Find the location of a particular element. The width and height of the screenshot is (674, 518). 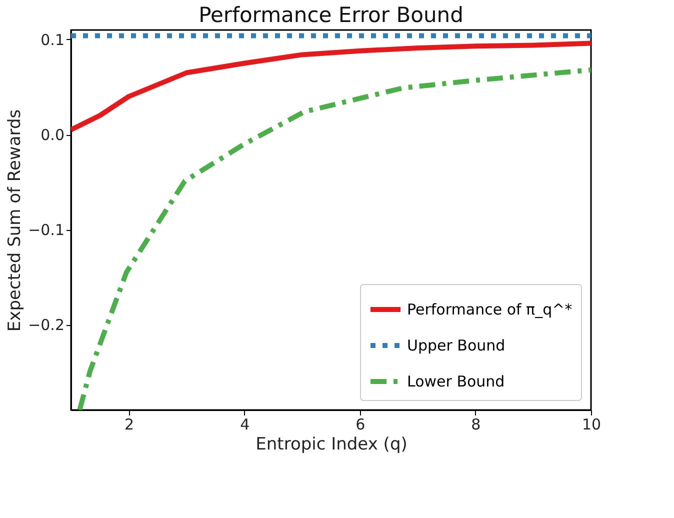

x-tick-label: 2 is located at coordinates (129, 425).